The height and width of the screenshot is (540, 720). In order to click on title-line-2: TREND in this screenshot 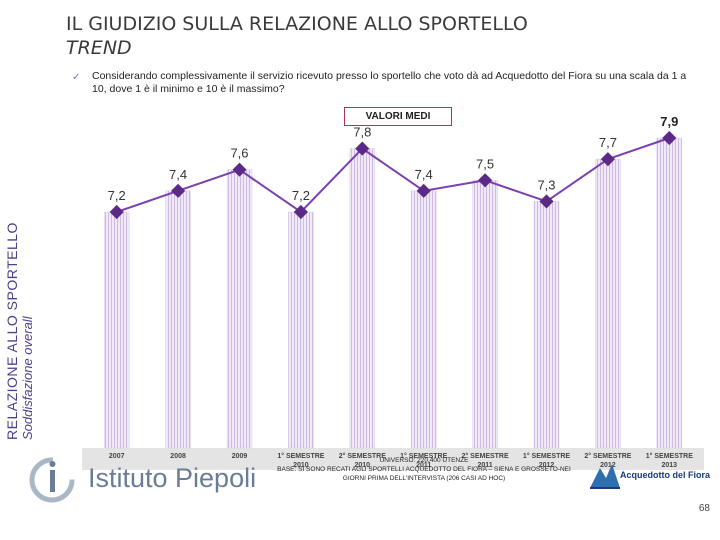, I will do `click(99, 48)`.